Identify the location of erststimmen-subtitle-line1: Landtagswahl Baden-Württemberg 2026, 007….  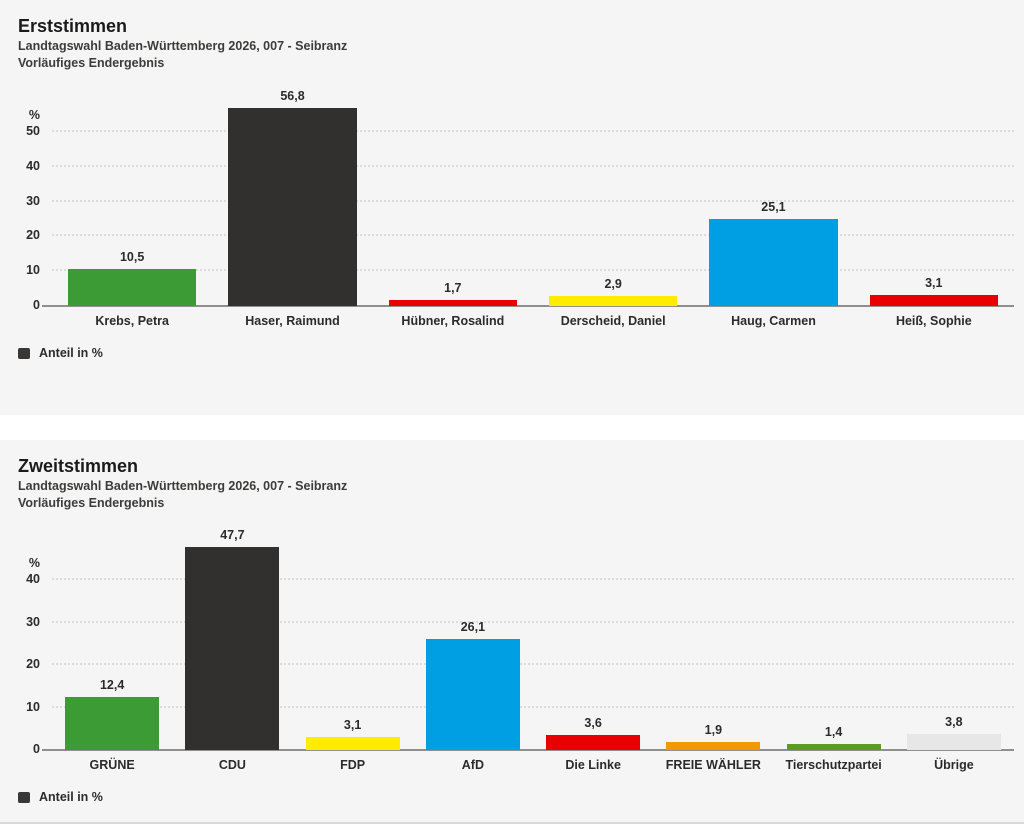
(183, 46).